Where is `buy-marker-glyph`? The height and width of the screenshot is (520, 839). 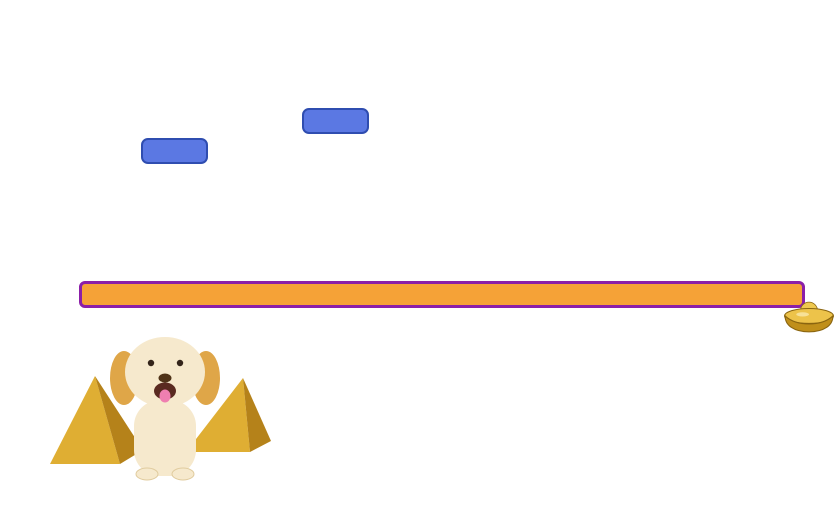
buy-marker-glyph is located at coordinates (520, 267).